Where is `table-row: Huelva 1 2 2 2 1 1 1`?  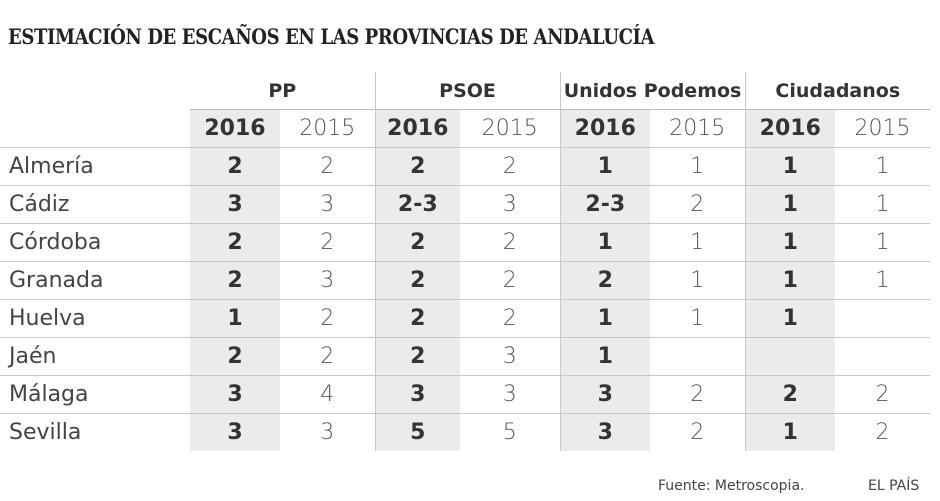
table-row: Huelva 1 2 2 2 1 1 1 is located at coordinates (465, 318).